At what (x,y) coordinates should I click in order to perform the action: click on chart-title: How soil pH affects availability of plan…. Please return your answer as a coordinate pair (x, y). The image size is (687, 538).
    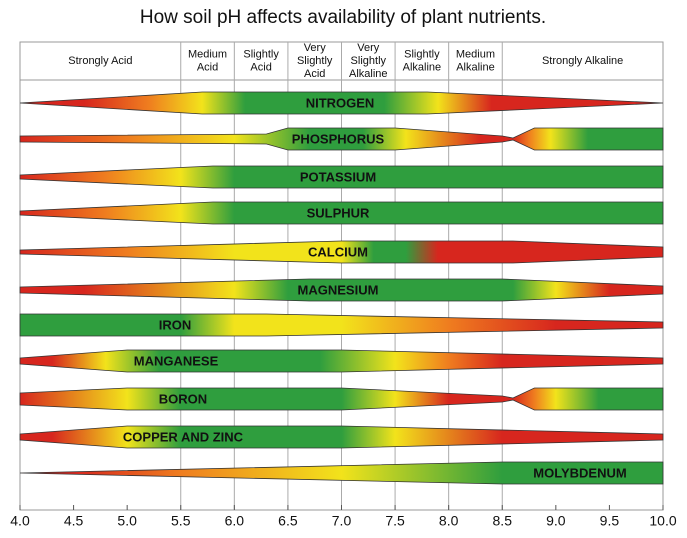
    Looking at the image, I should click on (343, 17).